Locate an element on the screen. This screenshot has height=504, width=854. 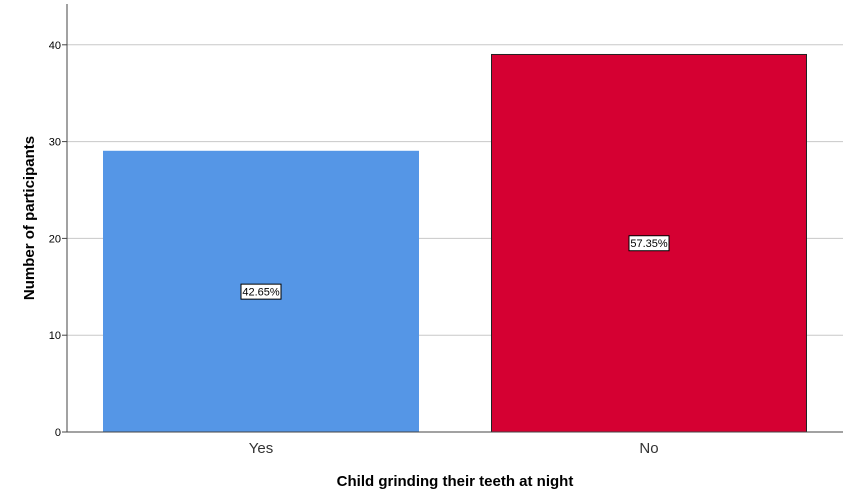
data-label-yes: 42.65% is located at coordinates (261, 291).